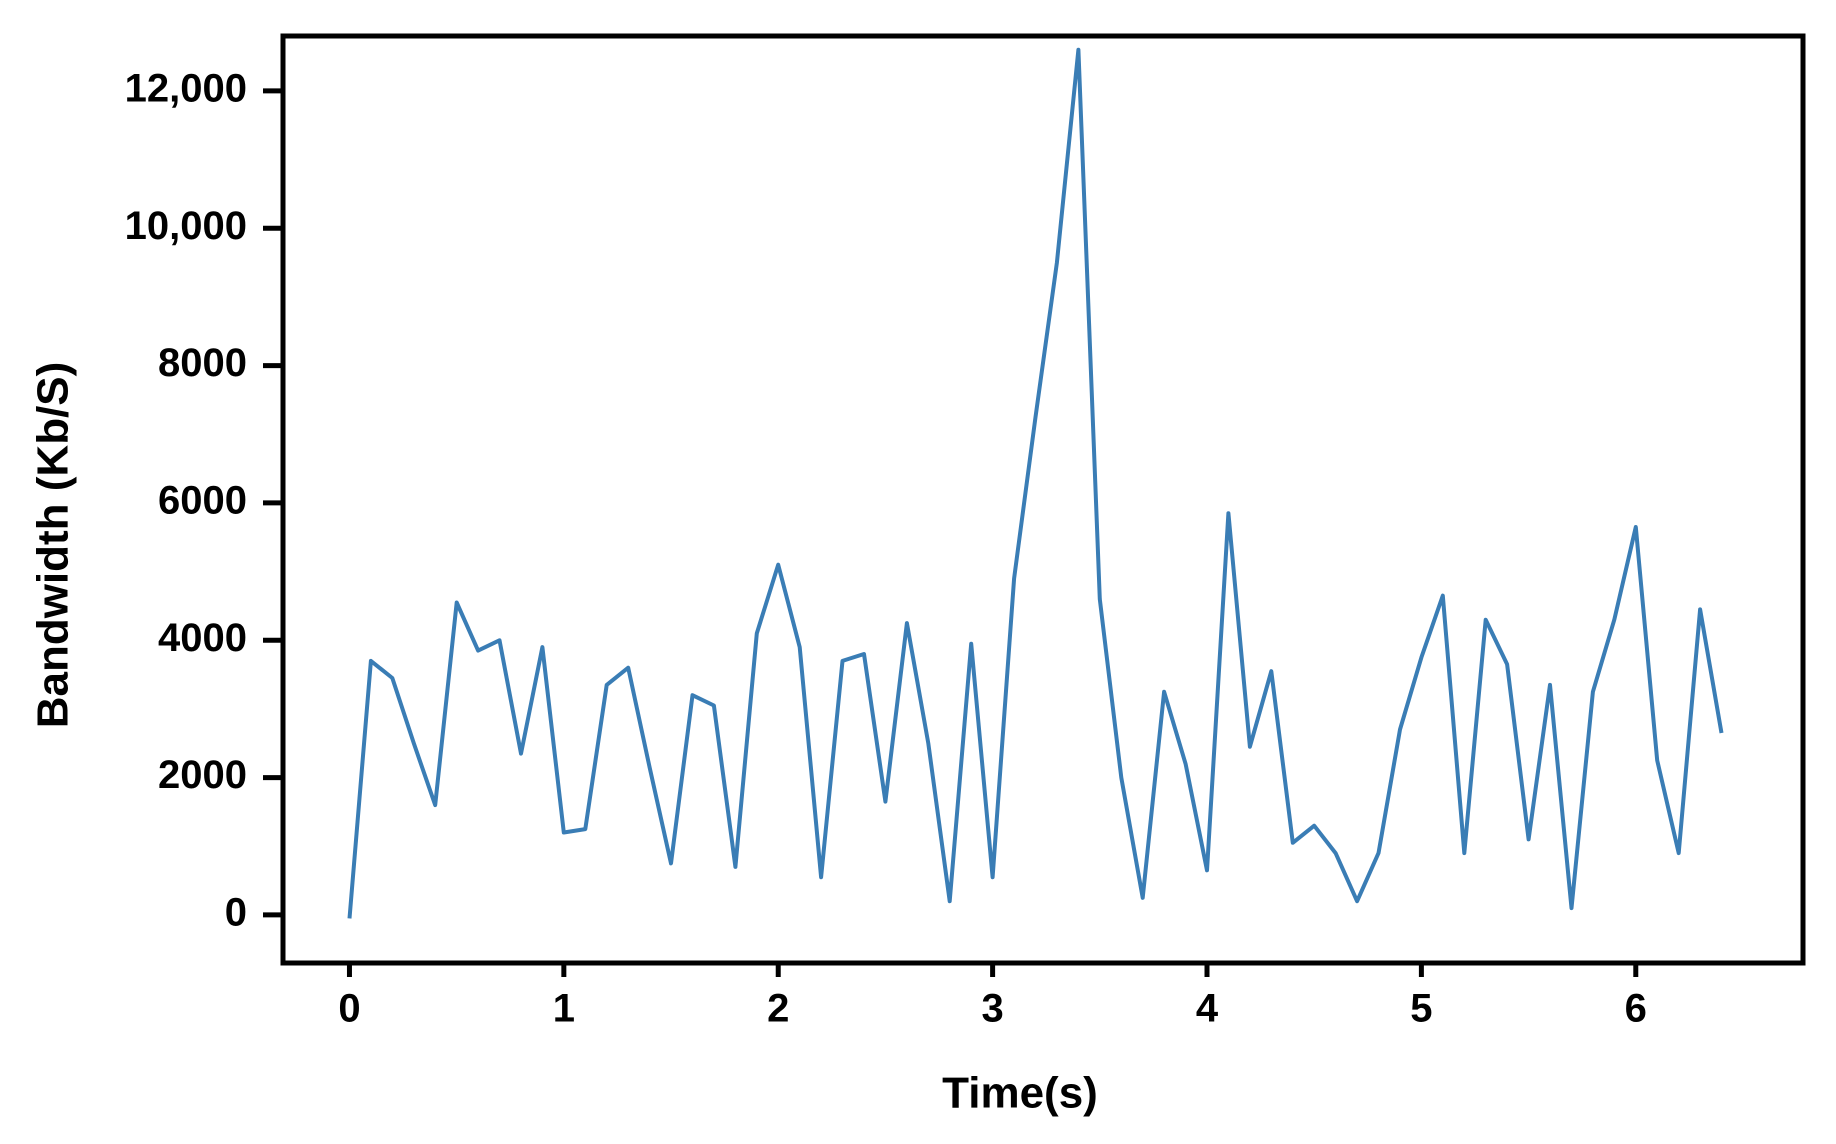  Describe the element at coordinates (1020, 1093) in the screenshot. I see `x-axis-label: Time(s)` at that location.